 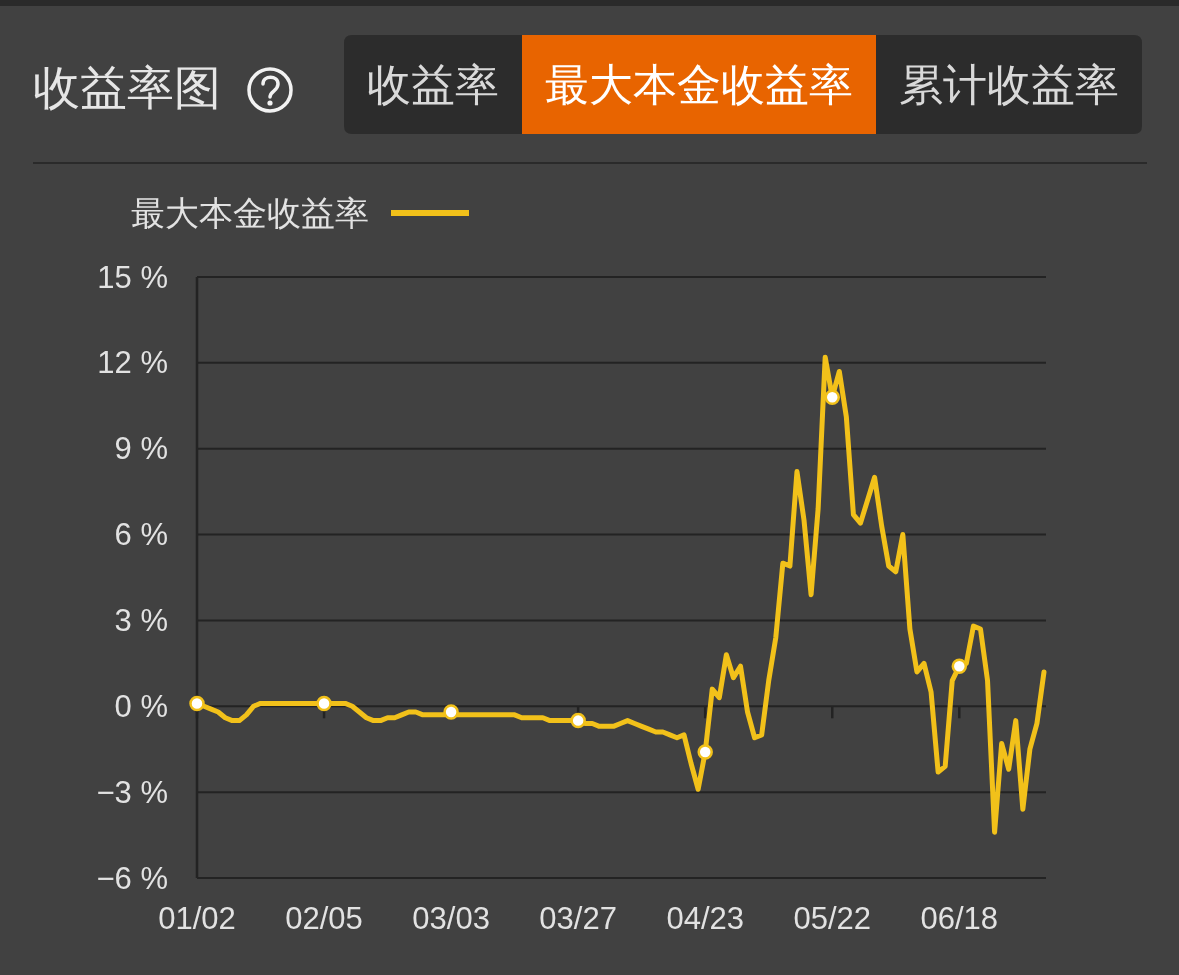 I want to click on tab-label: 收益率, so click(x=433, y=84).